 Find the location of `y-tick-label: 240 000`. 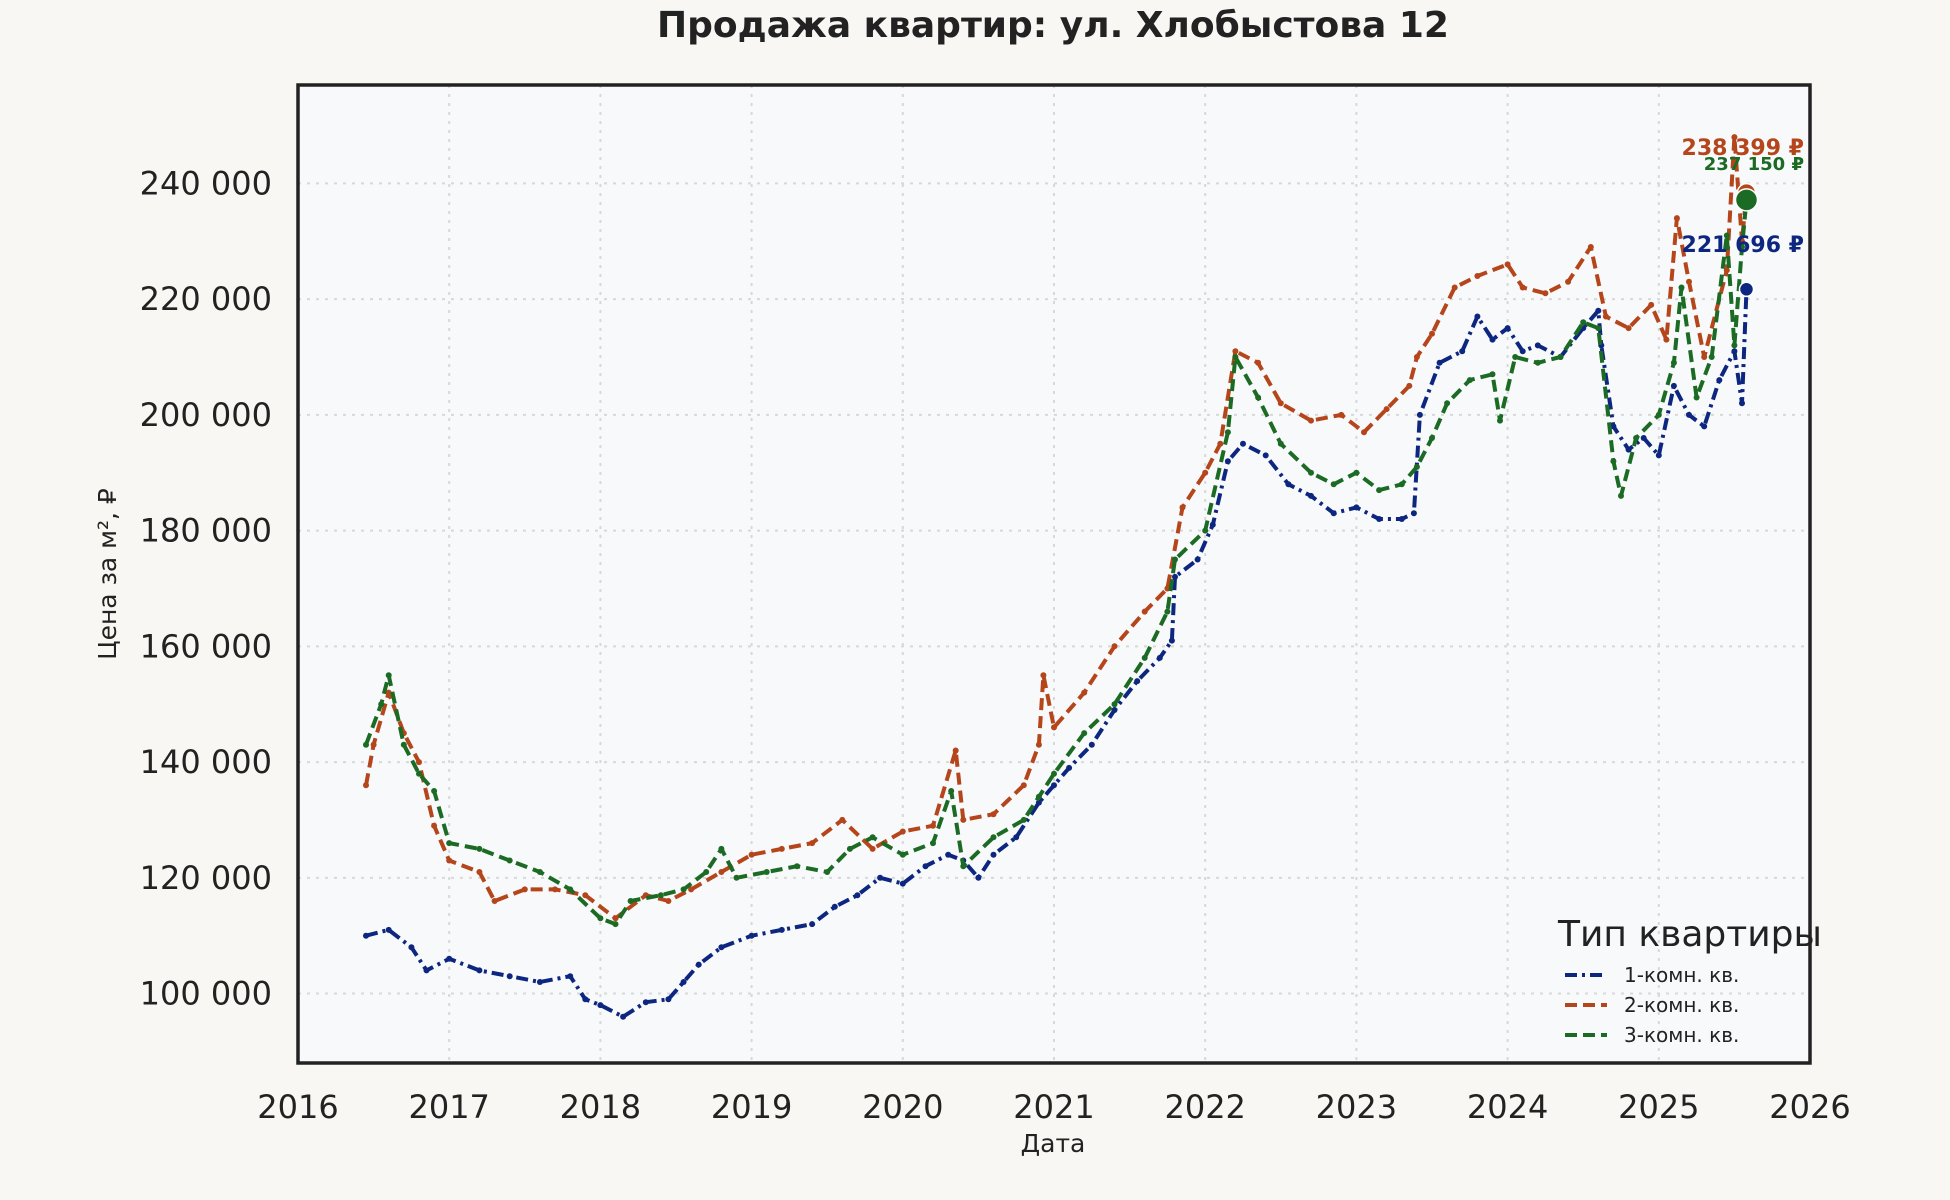

y-tick-label: 240 000 is located at coordinates (206, 183).